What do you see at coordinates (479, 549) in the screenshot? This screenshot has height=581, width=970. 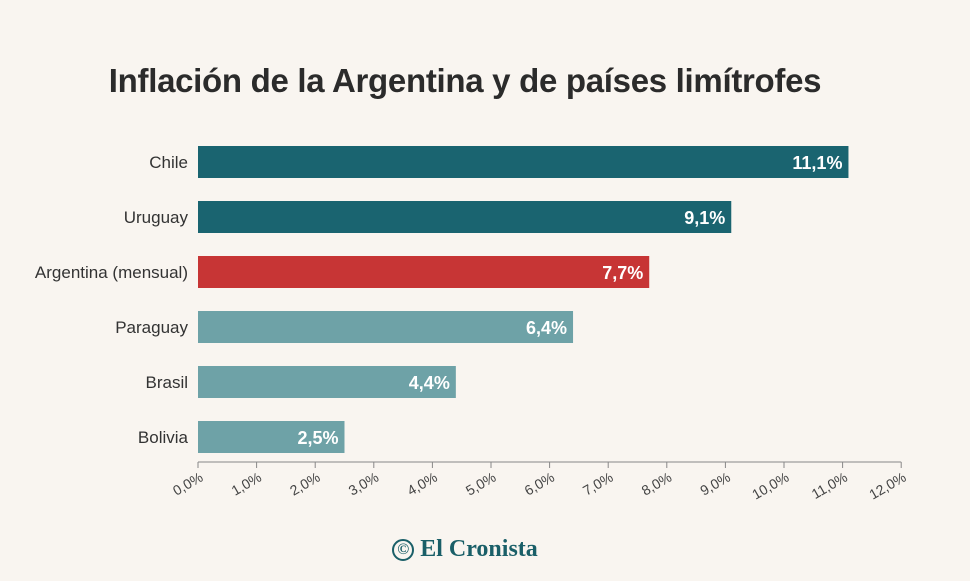 I see `logo-text: El Cronista` at bounding box center [479, 549].